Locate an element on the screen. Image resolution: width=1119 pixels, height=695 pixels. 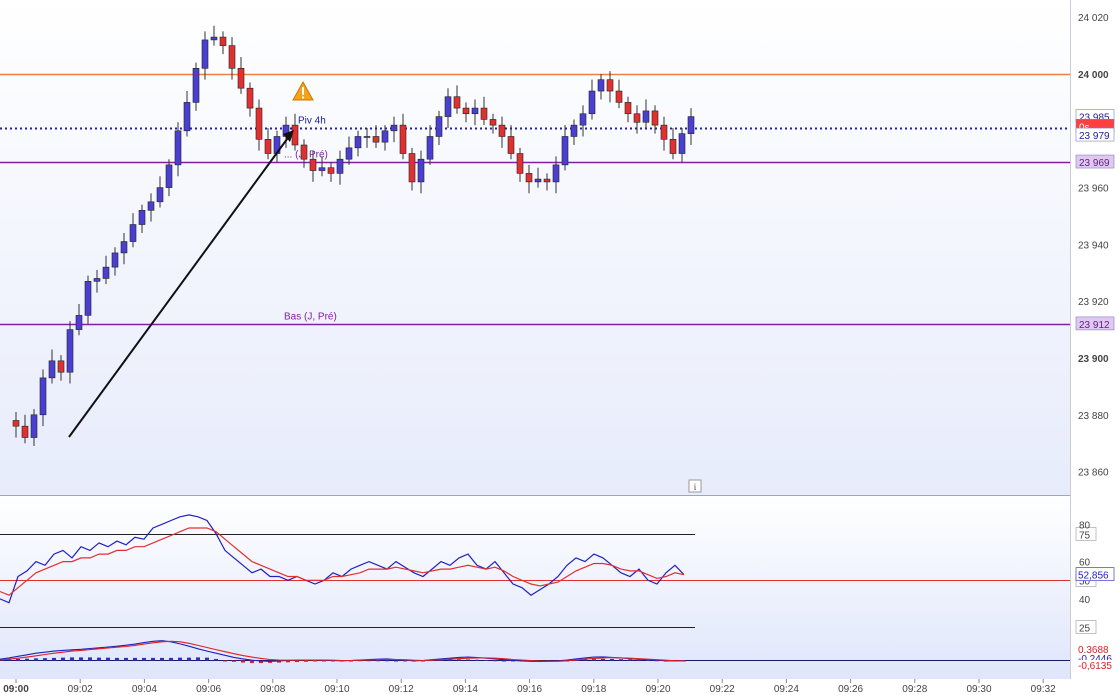
trend-arrow is located at coordinates (181, 284).